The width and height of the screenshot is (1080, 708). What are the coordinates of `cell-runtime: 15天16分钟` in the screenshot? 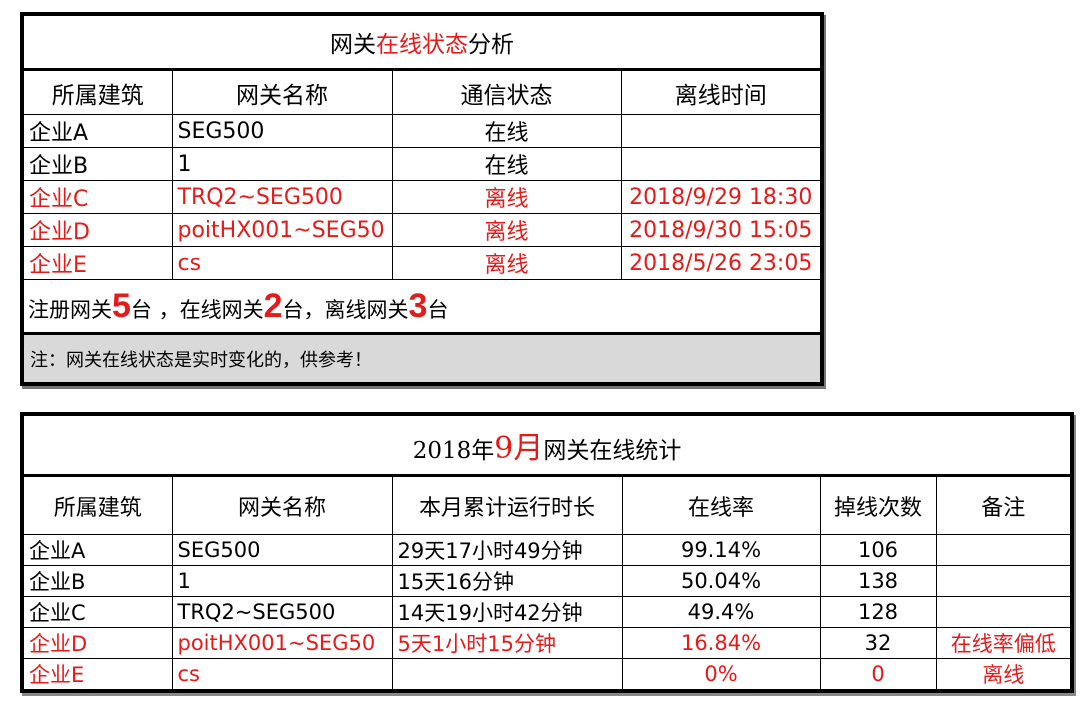 It's located at (507, 581).